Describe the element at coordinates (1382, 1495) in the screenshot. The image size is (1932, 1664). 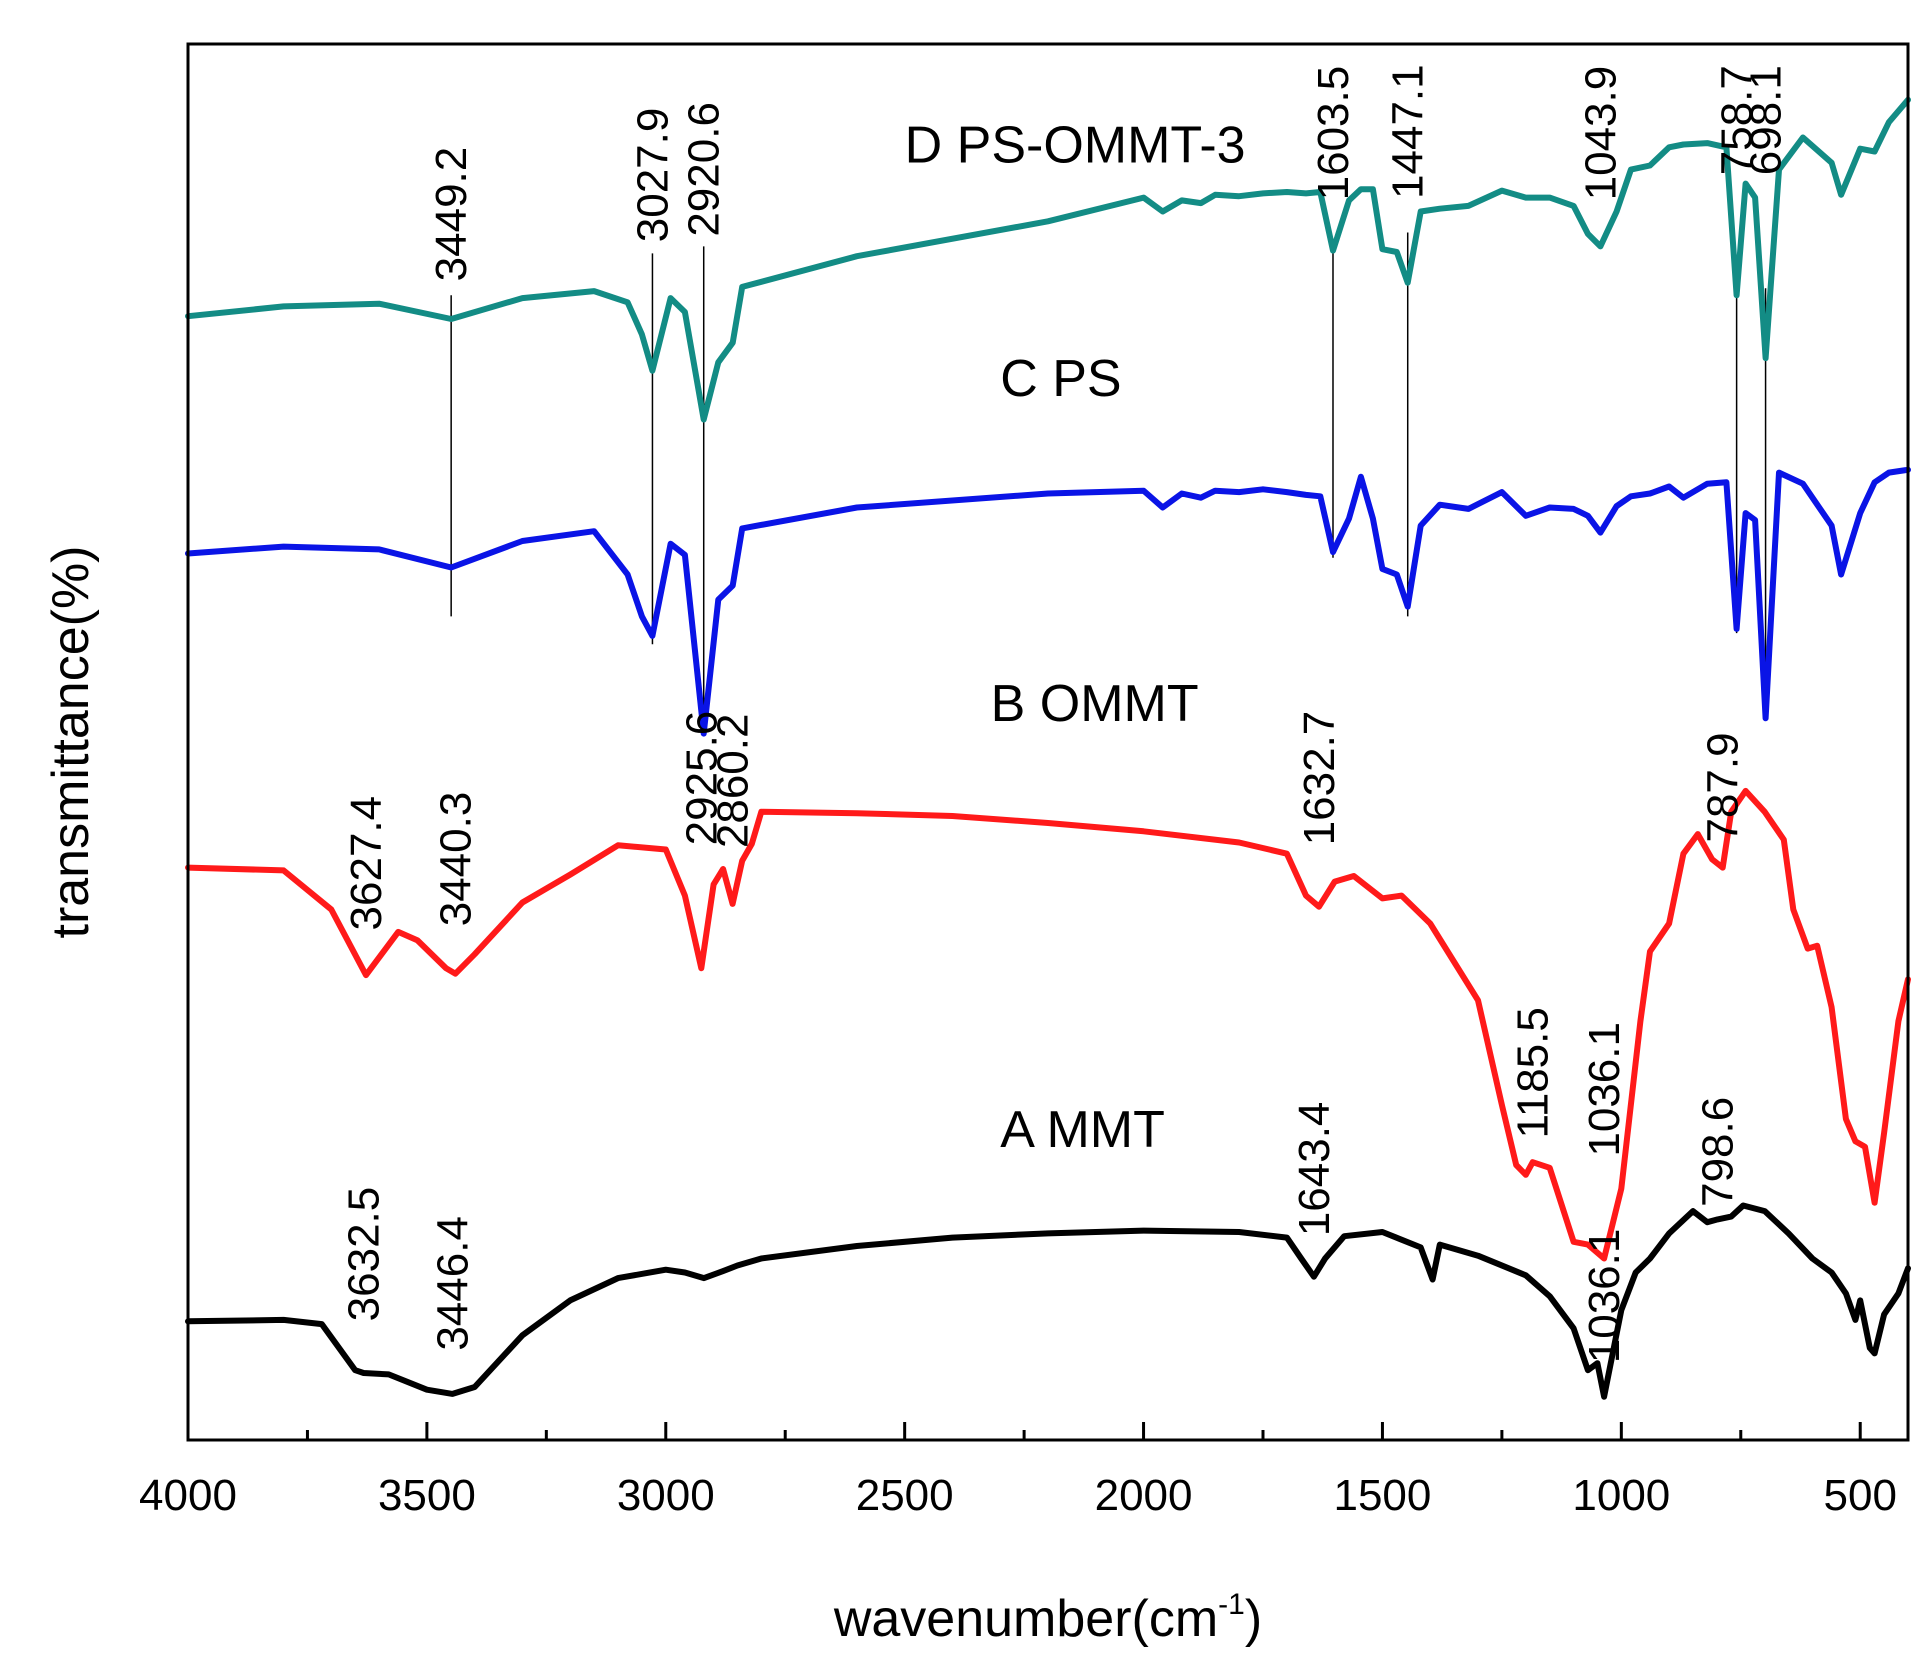
I see `x-tick-label: 1500` at that location.